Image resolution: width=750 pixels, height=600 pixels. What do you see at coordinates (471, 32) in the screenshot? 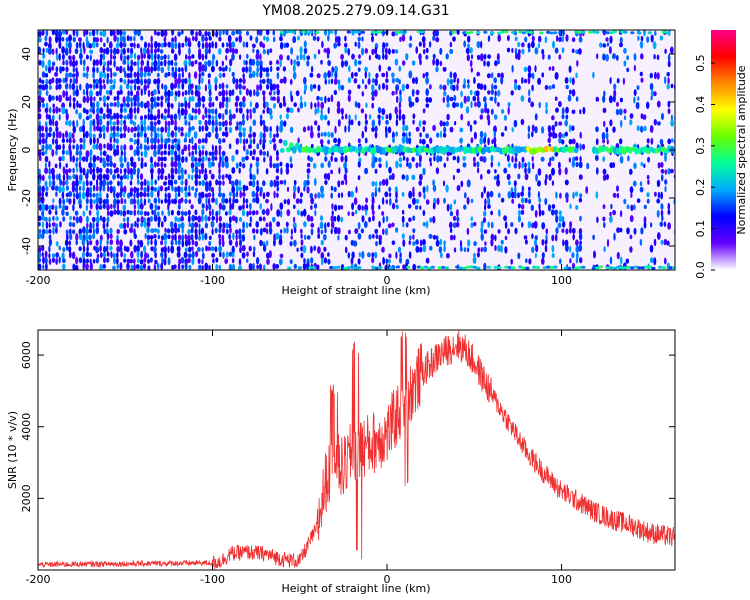
I see `spectrogram-edge-cell` at bounding box center [471, 32].